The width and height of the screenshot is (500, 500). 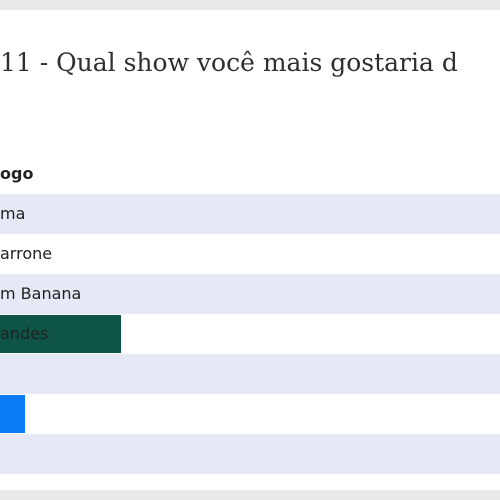 I want to click on poll-option-row: andes, so click(x=250, y=334).